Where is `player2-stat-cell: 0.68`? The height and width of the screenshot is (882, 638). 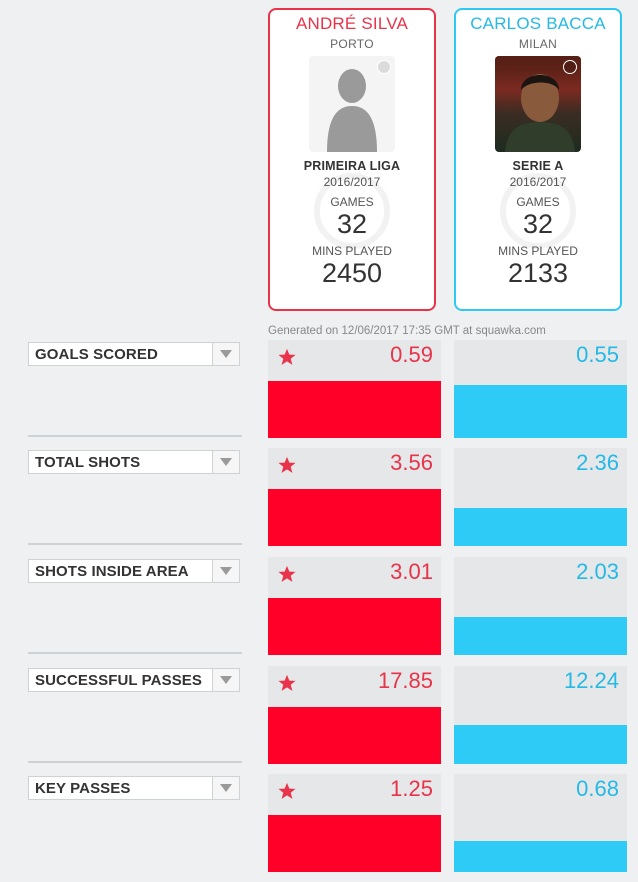 player2-stat-cell: 0.68 is located at coordinates (540, 823).